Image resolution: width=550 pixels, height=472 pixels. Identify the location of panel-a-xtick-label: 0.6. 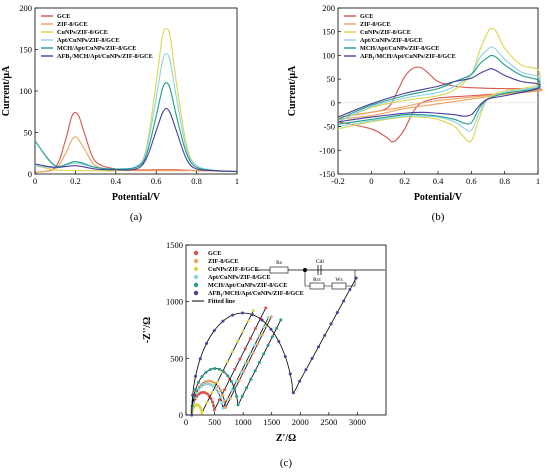
(156, 181).